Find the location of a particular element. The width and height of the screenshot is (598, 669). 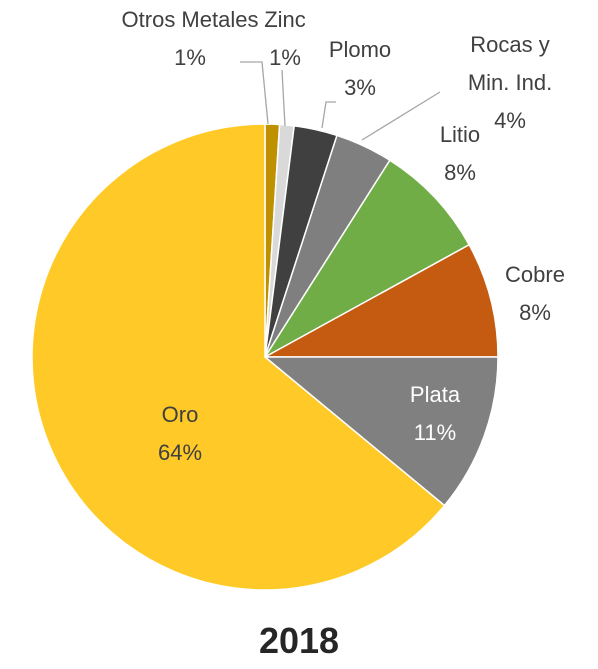

value-label: 4% is located at coordinates (510, 120).